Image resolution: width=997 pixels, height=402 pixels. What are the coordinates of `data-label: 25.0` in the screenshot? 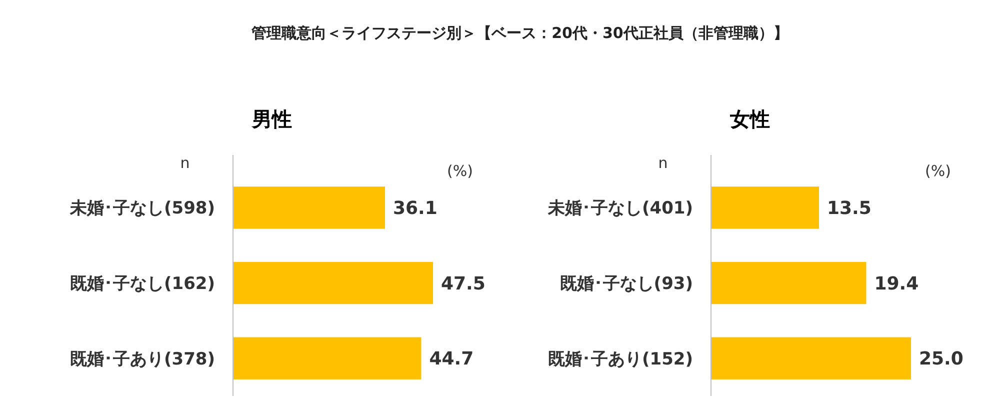 It's located at (941, 359).